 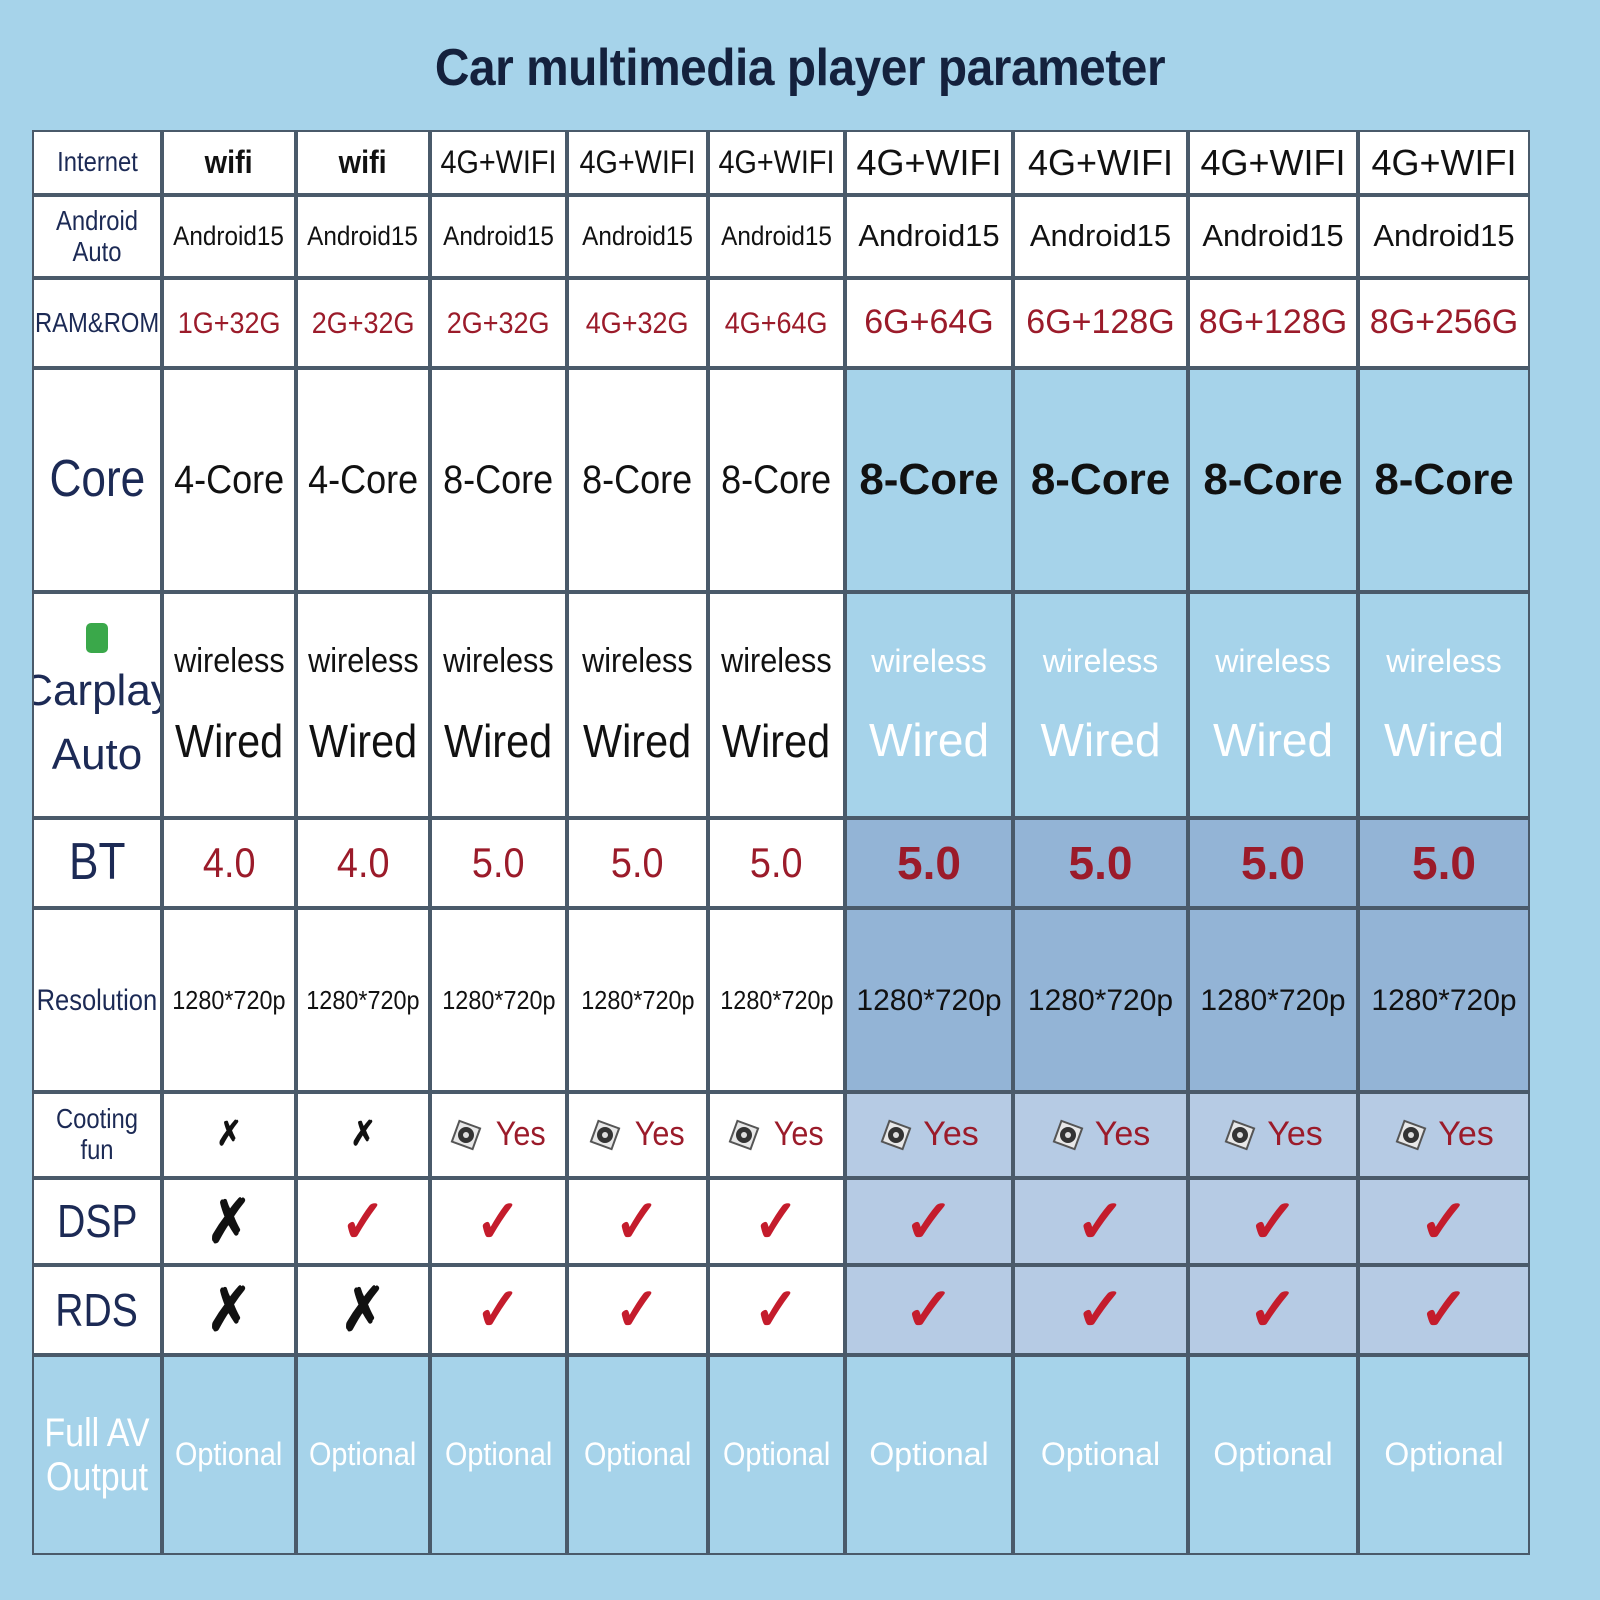 I want to click on table-cell: 1G+32G, so click(x=229, y=323).